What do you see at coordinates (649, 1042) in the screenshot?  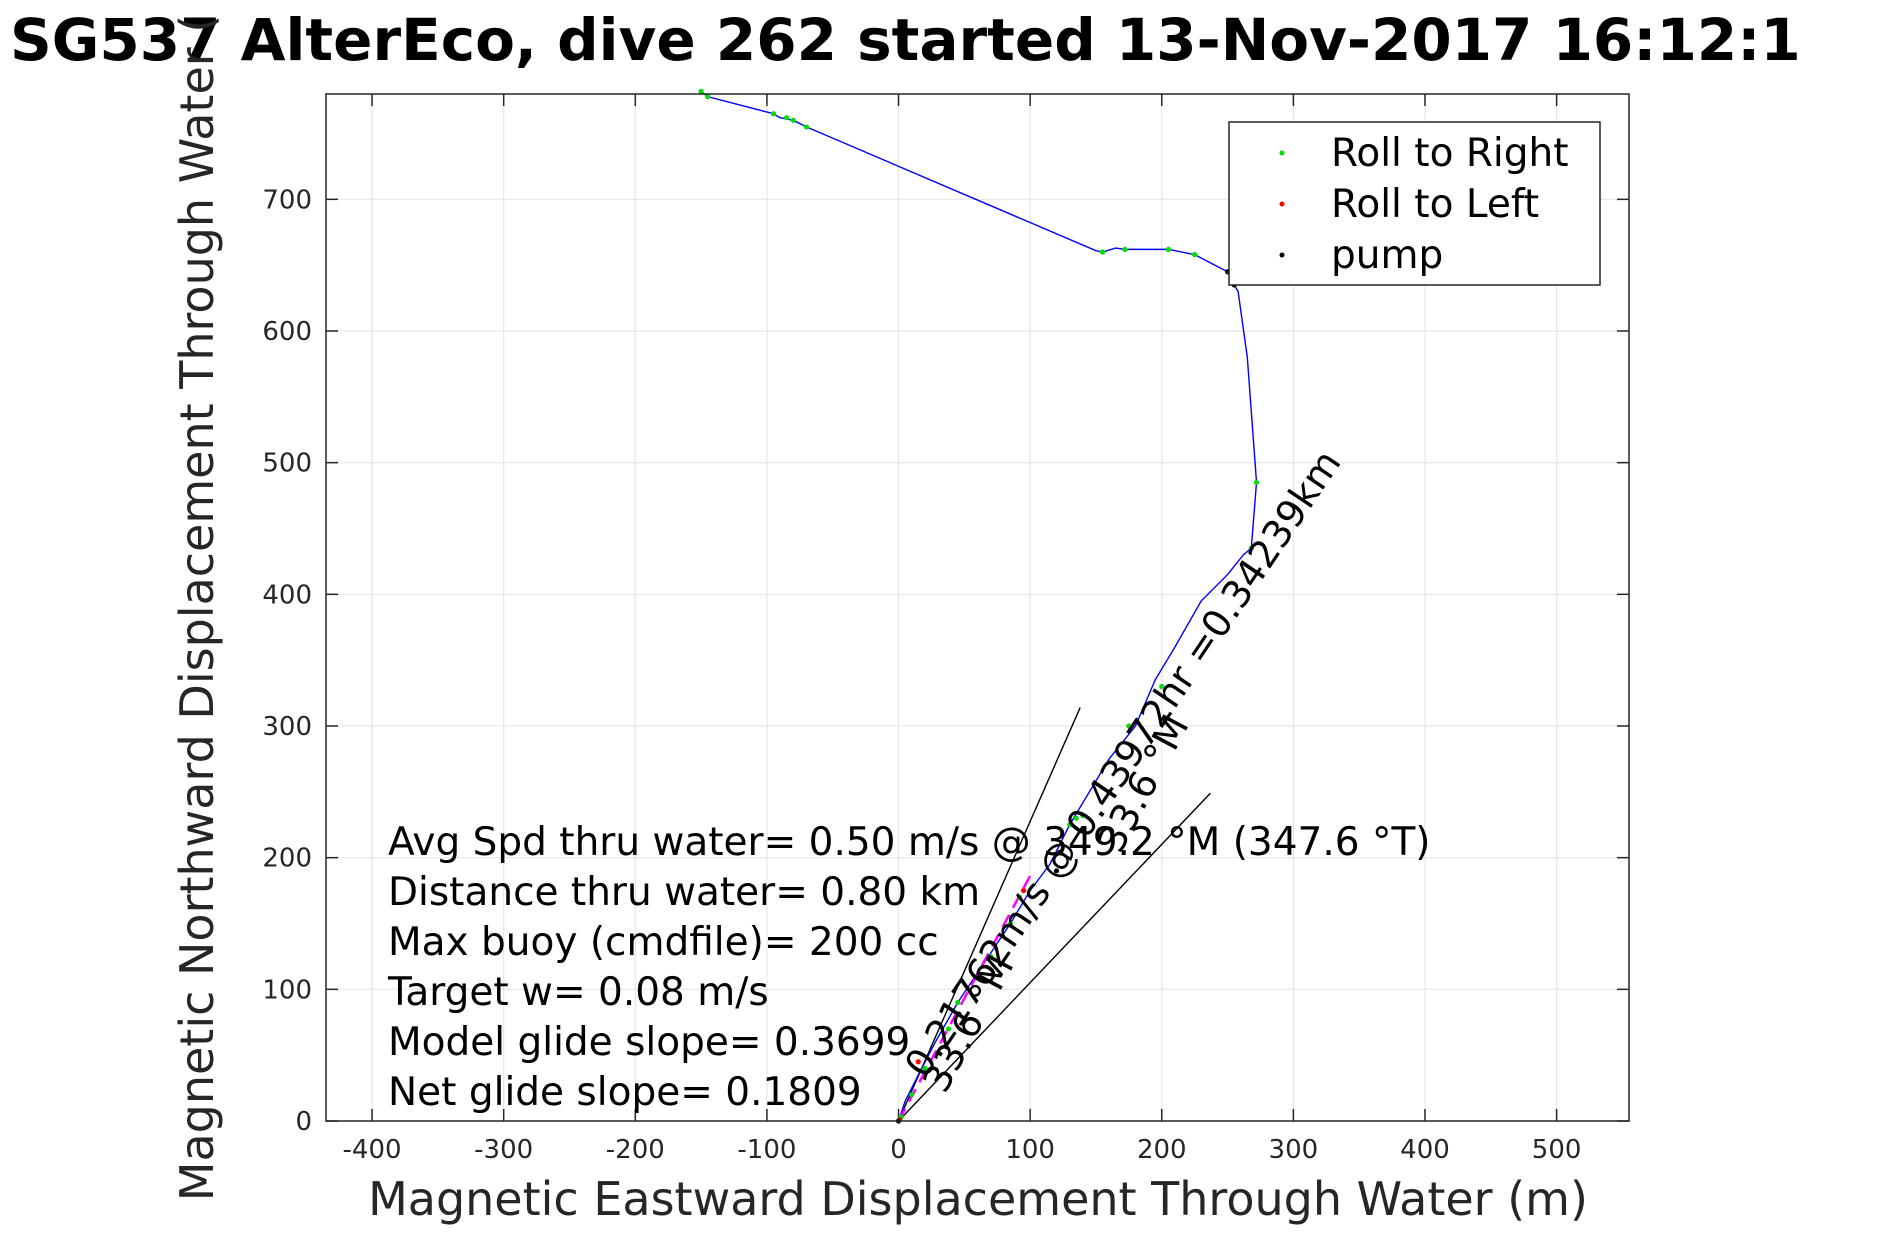 I see `model-glide-slope-text: Model glide slope= 0.3699` at bounding box center [649, 1042].